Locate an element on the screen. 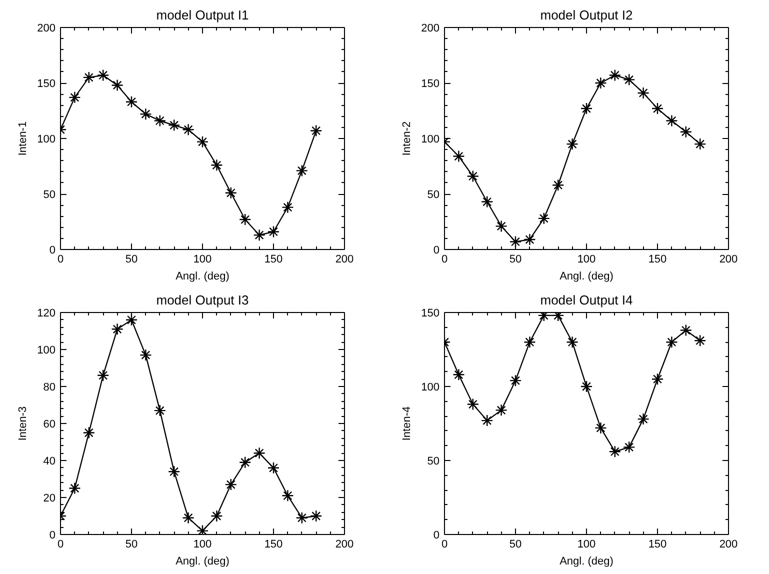 This screenshot has height=574, width=769. y-axis-title: Inten-3 is located at coordinates (23, 423).